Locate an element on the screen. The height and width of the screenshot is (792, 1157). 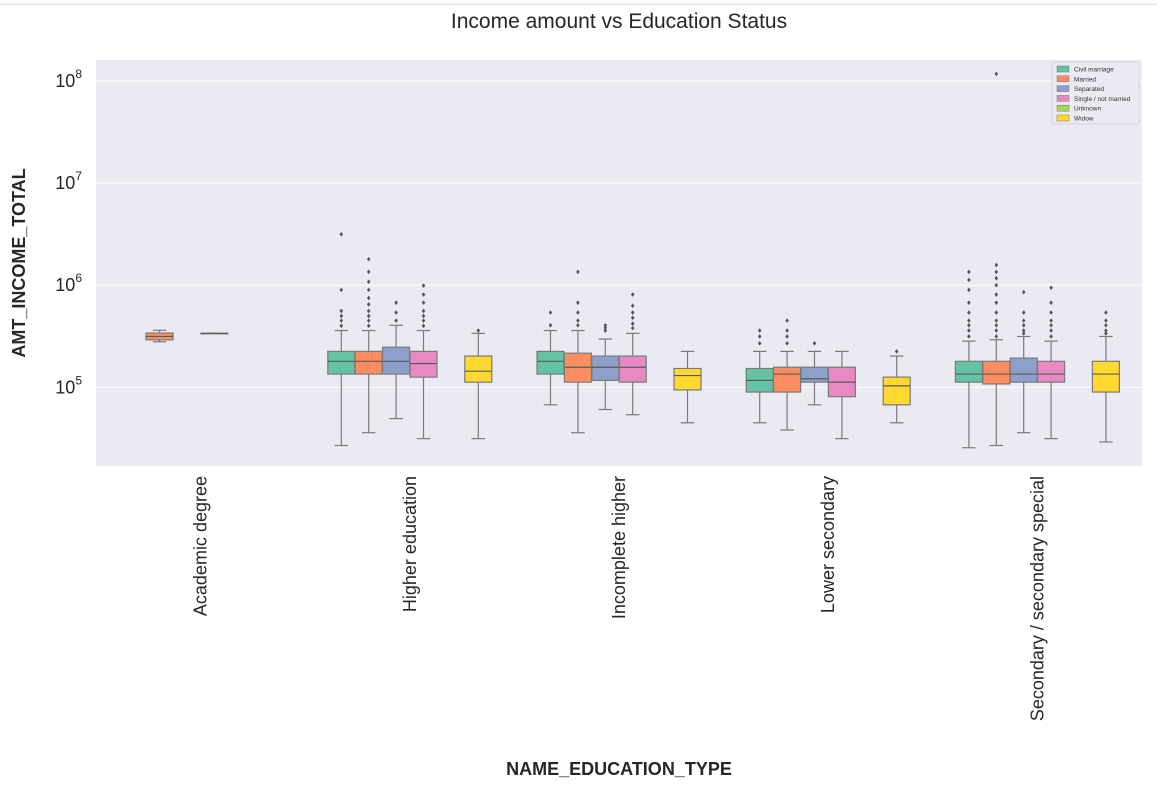
legend-frame is located at coordinates (1095, 93).